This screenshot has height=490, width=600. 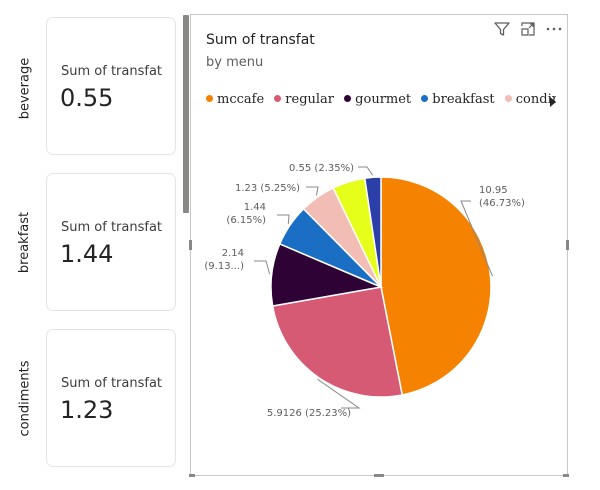 What do you see at coordinates (87, 254) in the screenshot?
I see `card-value: 1.44` at bounding box center [87, 254].